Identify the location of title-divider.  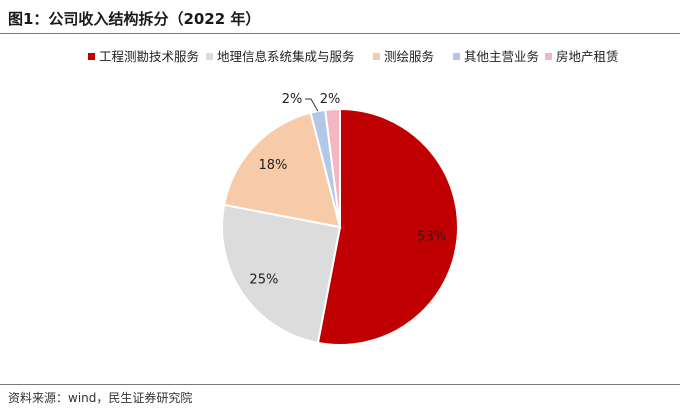
(340, 33).